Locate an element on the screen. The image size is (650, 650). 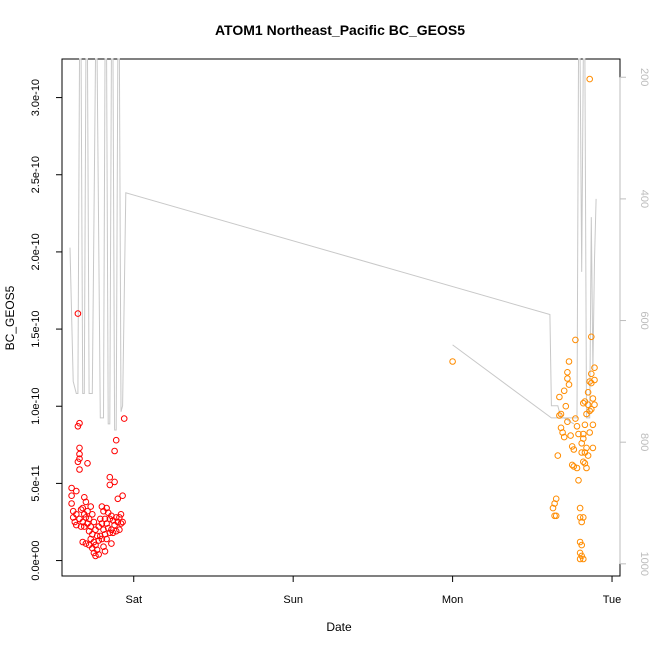
x-axis-label: Date is located at coordinates (339, 627).